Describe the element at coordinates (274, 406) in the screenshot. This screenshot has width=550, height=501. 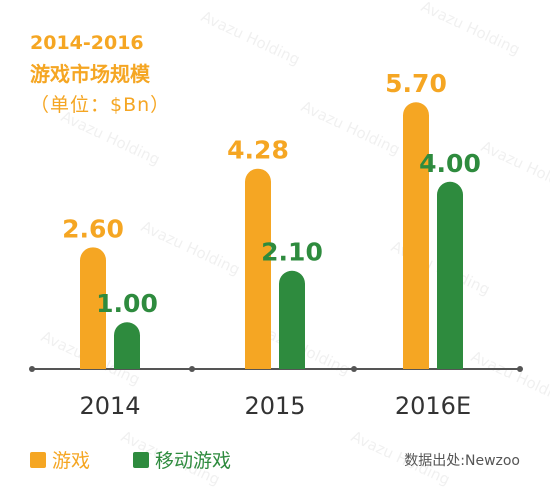
I see `x-tick-label-2015: 2015` at that location.